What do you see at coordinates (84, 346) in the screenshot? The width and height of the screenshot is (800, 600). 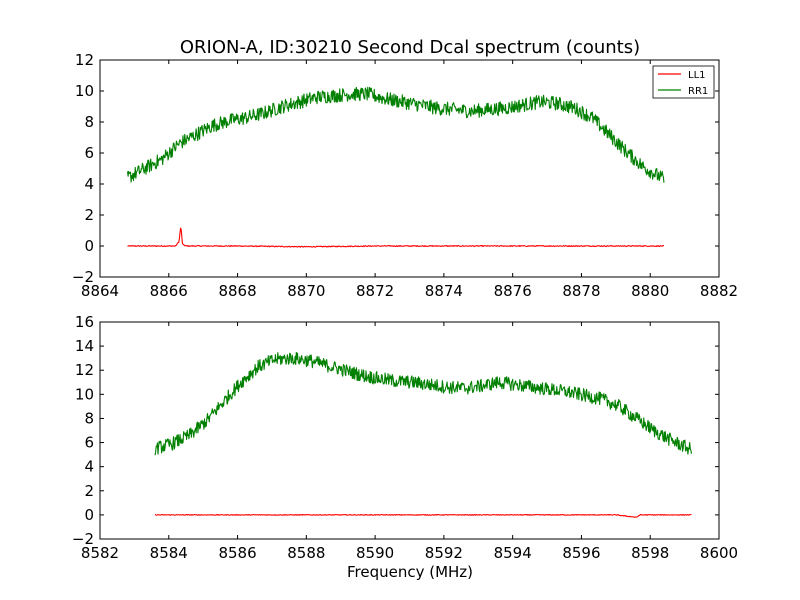 I see `y-tick-label: 14` at bounding box center [84, 346].